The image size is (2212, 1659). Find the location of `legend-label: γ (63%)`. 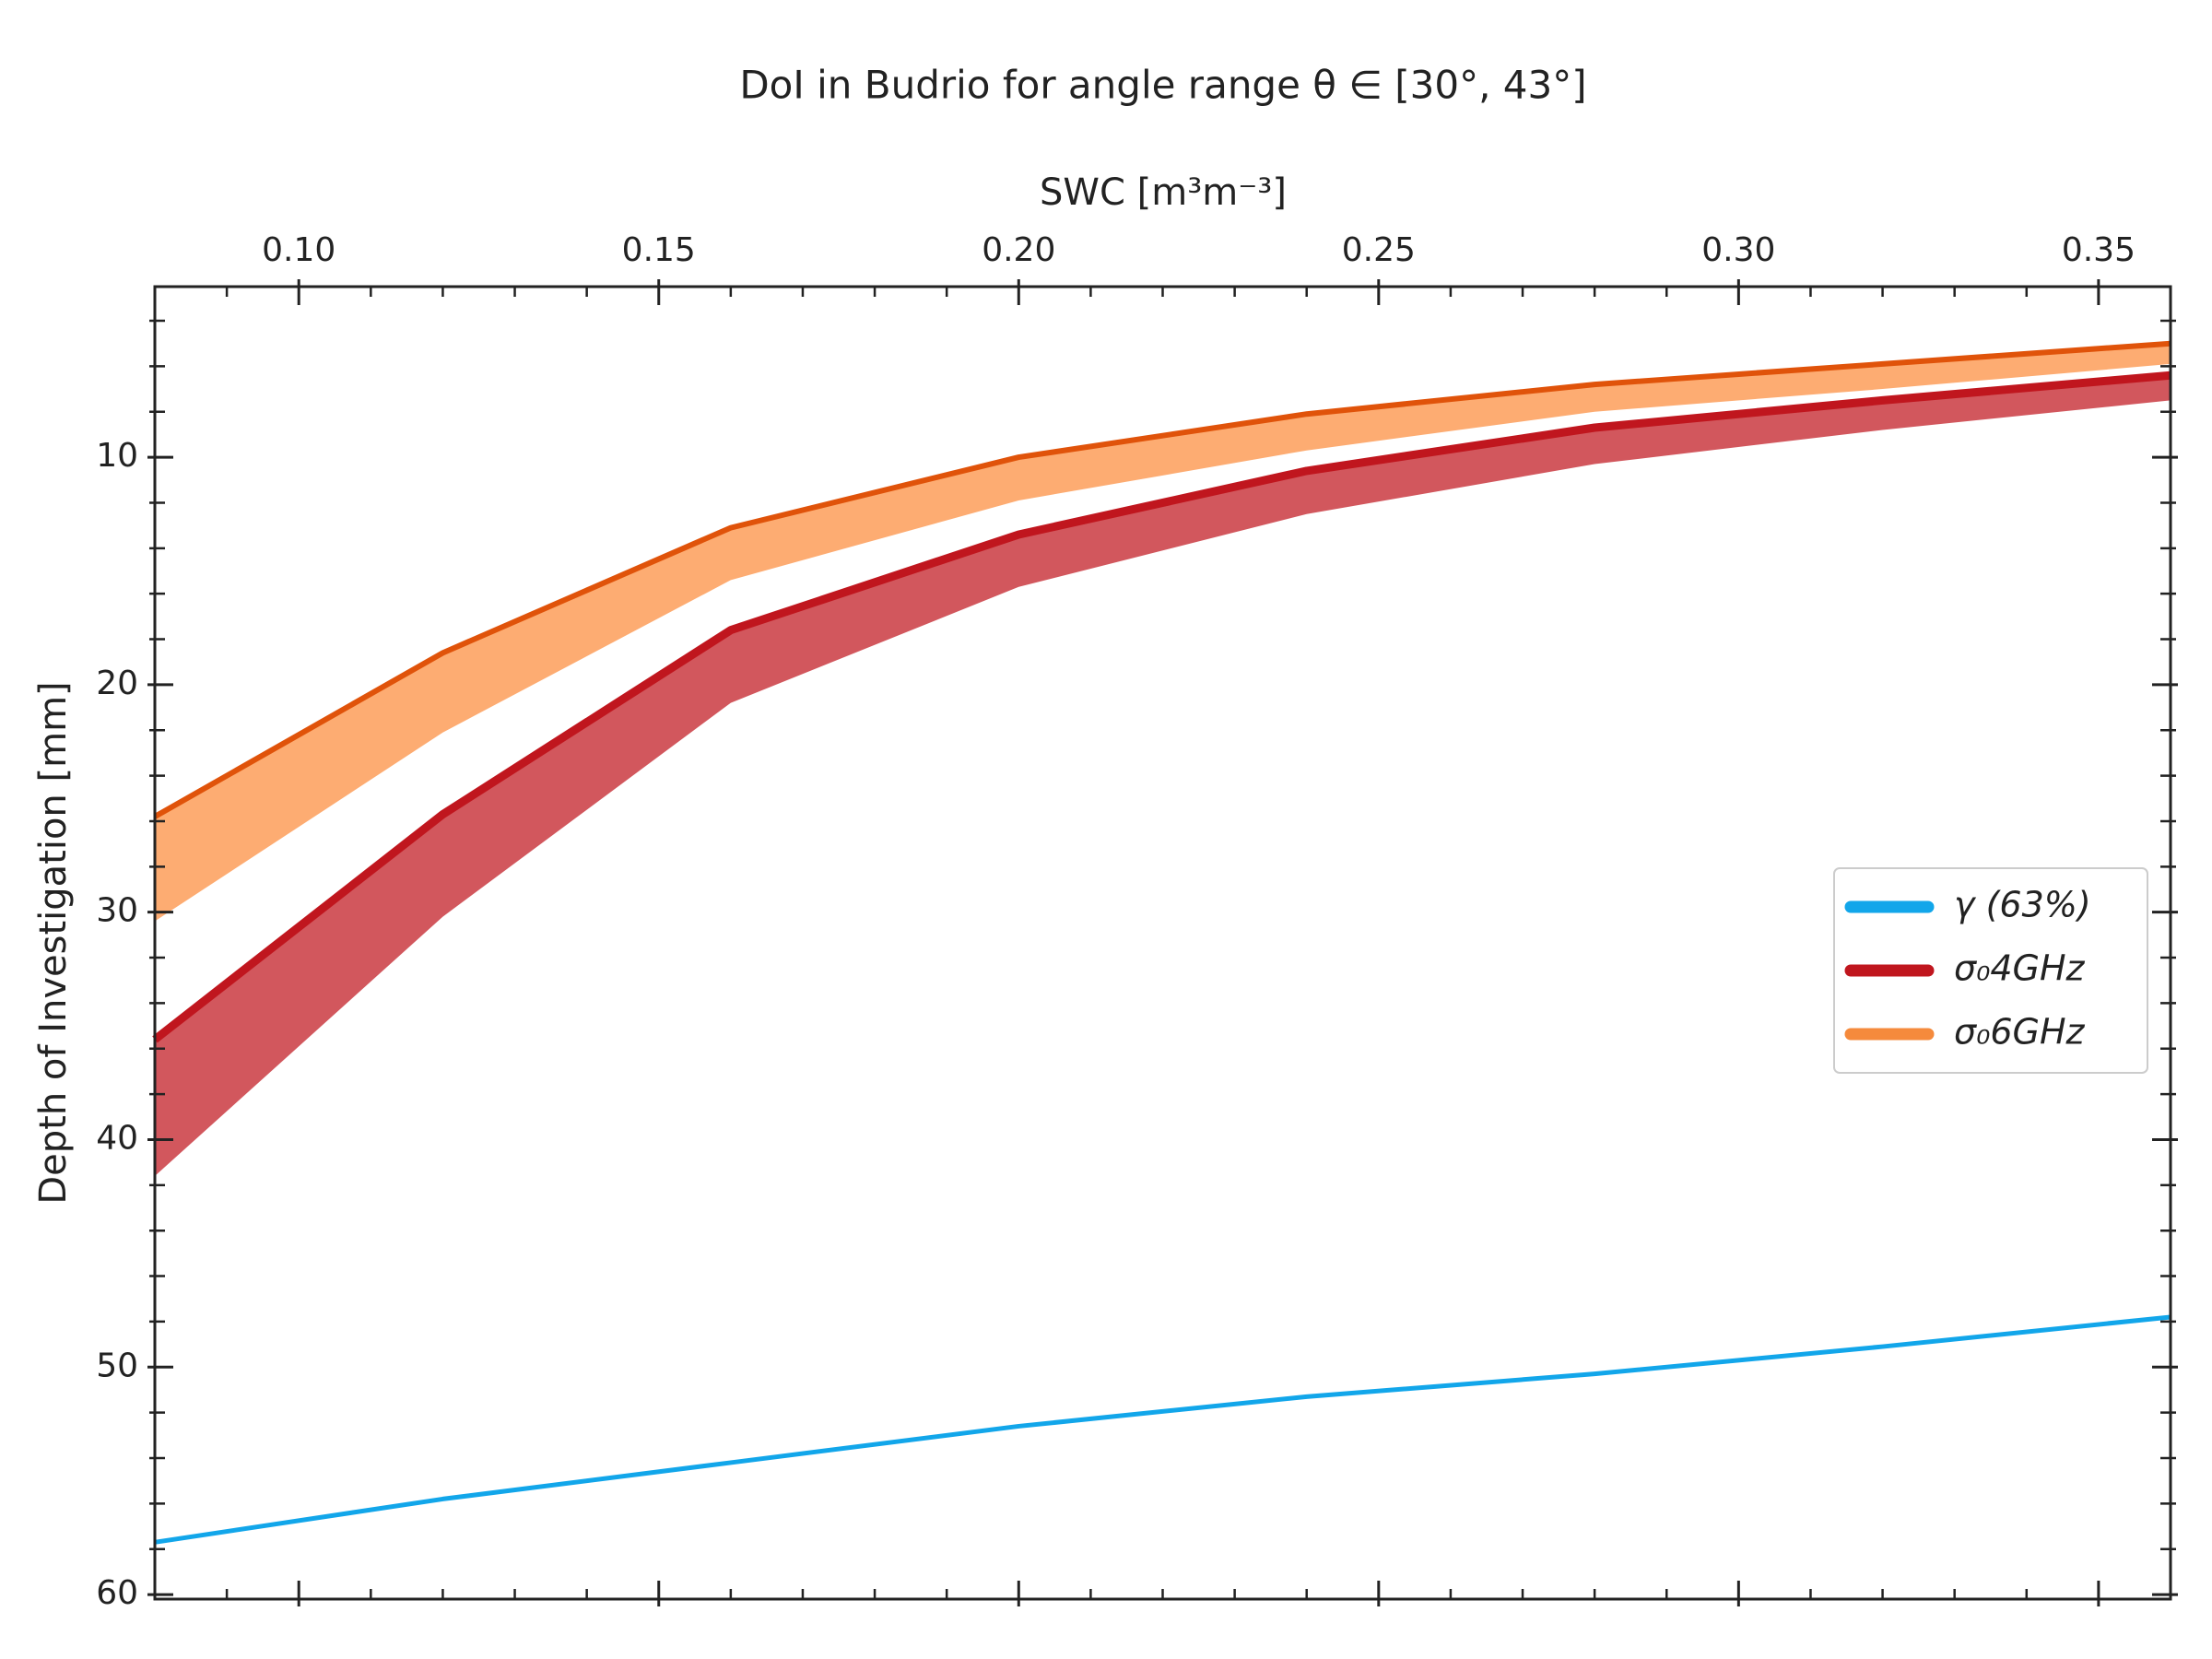

legend-label: γ (63%) is located at coordinates (2022, 905).